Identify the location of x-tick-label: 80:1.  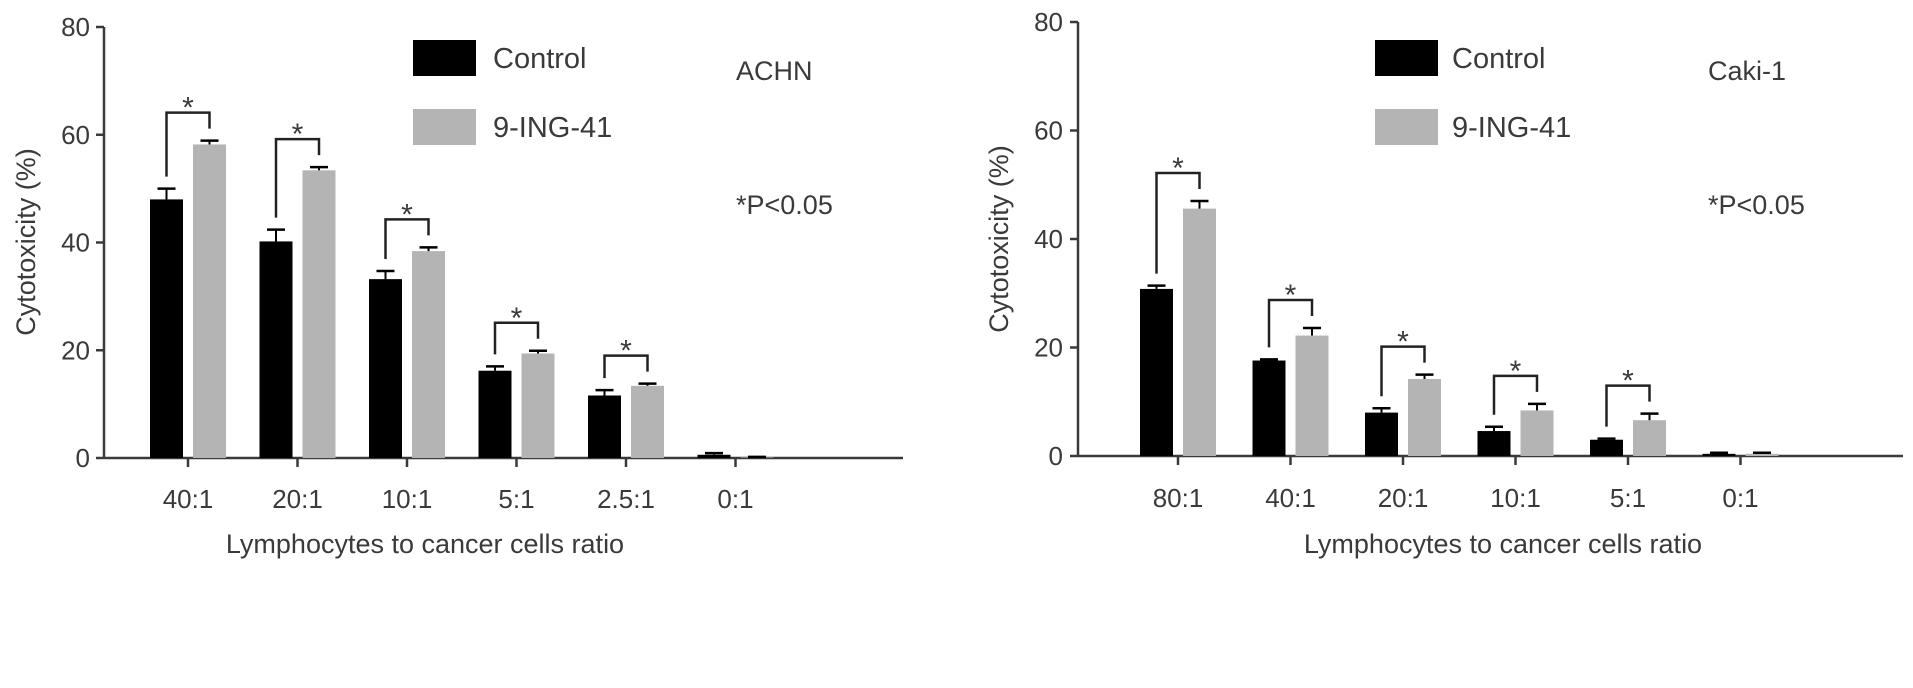
(1178, 498).